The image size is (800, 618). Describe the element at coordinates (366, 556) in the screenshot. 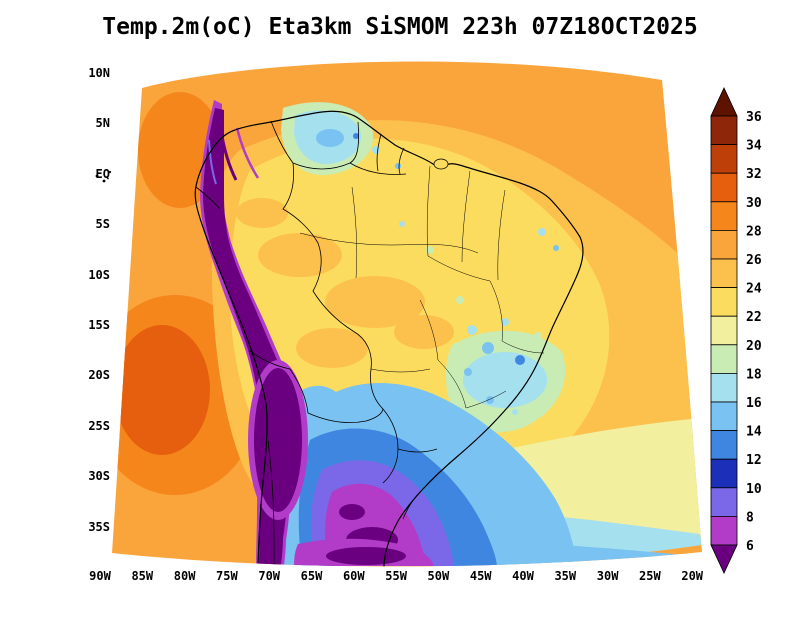

I see `bottom-cold-minimum` at that location.